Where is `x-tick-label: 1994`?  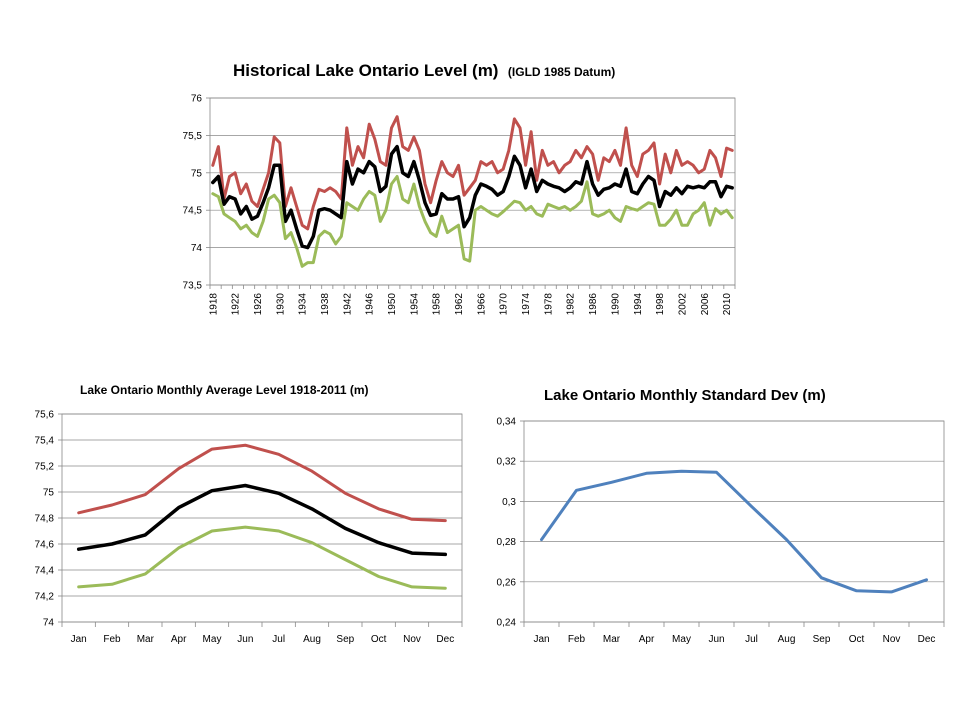
x-tick-label: 1994 is located at coordinates (638, 304).